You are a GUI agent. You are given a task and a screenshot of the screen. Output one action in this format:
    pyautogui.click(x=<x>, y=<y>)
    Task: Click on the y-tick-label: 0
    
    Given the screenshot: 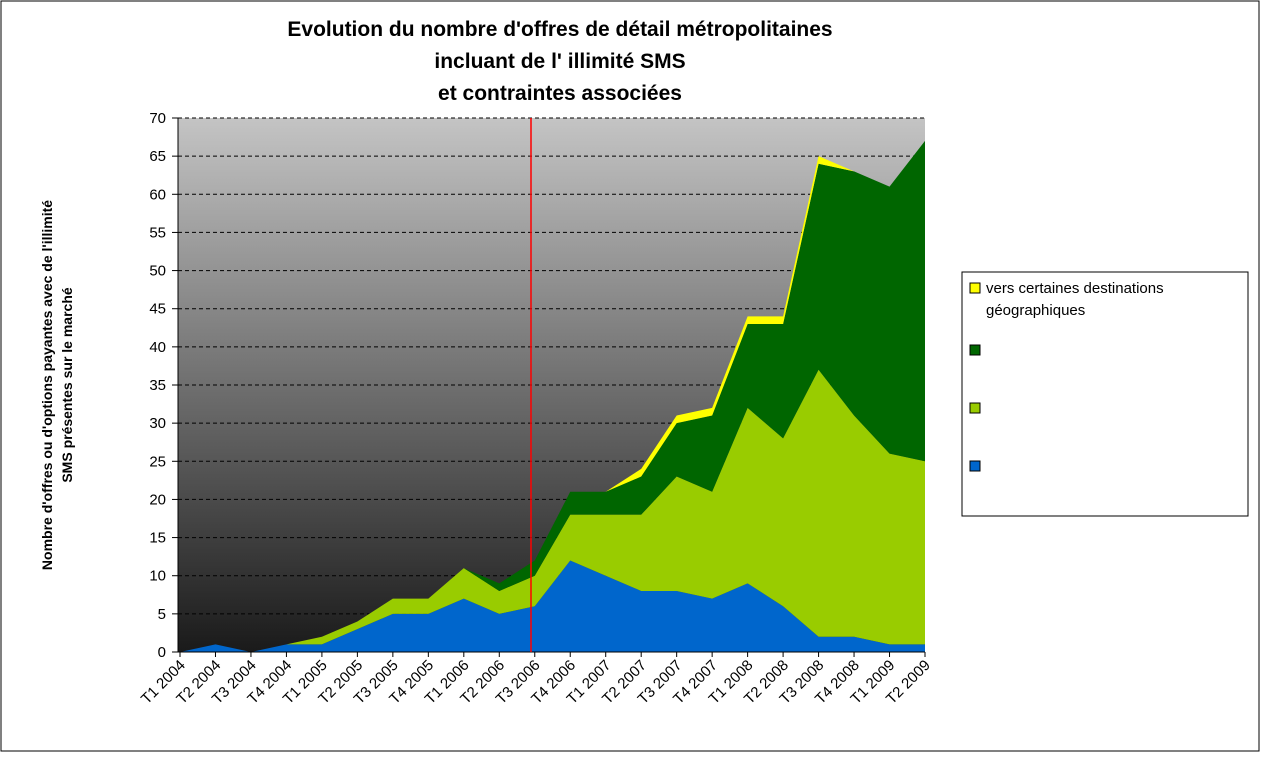 What is the action you would take?
    pyautogui.click(x=162, y=652)
    